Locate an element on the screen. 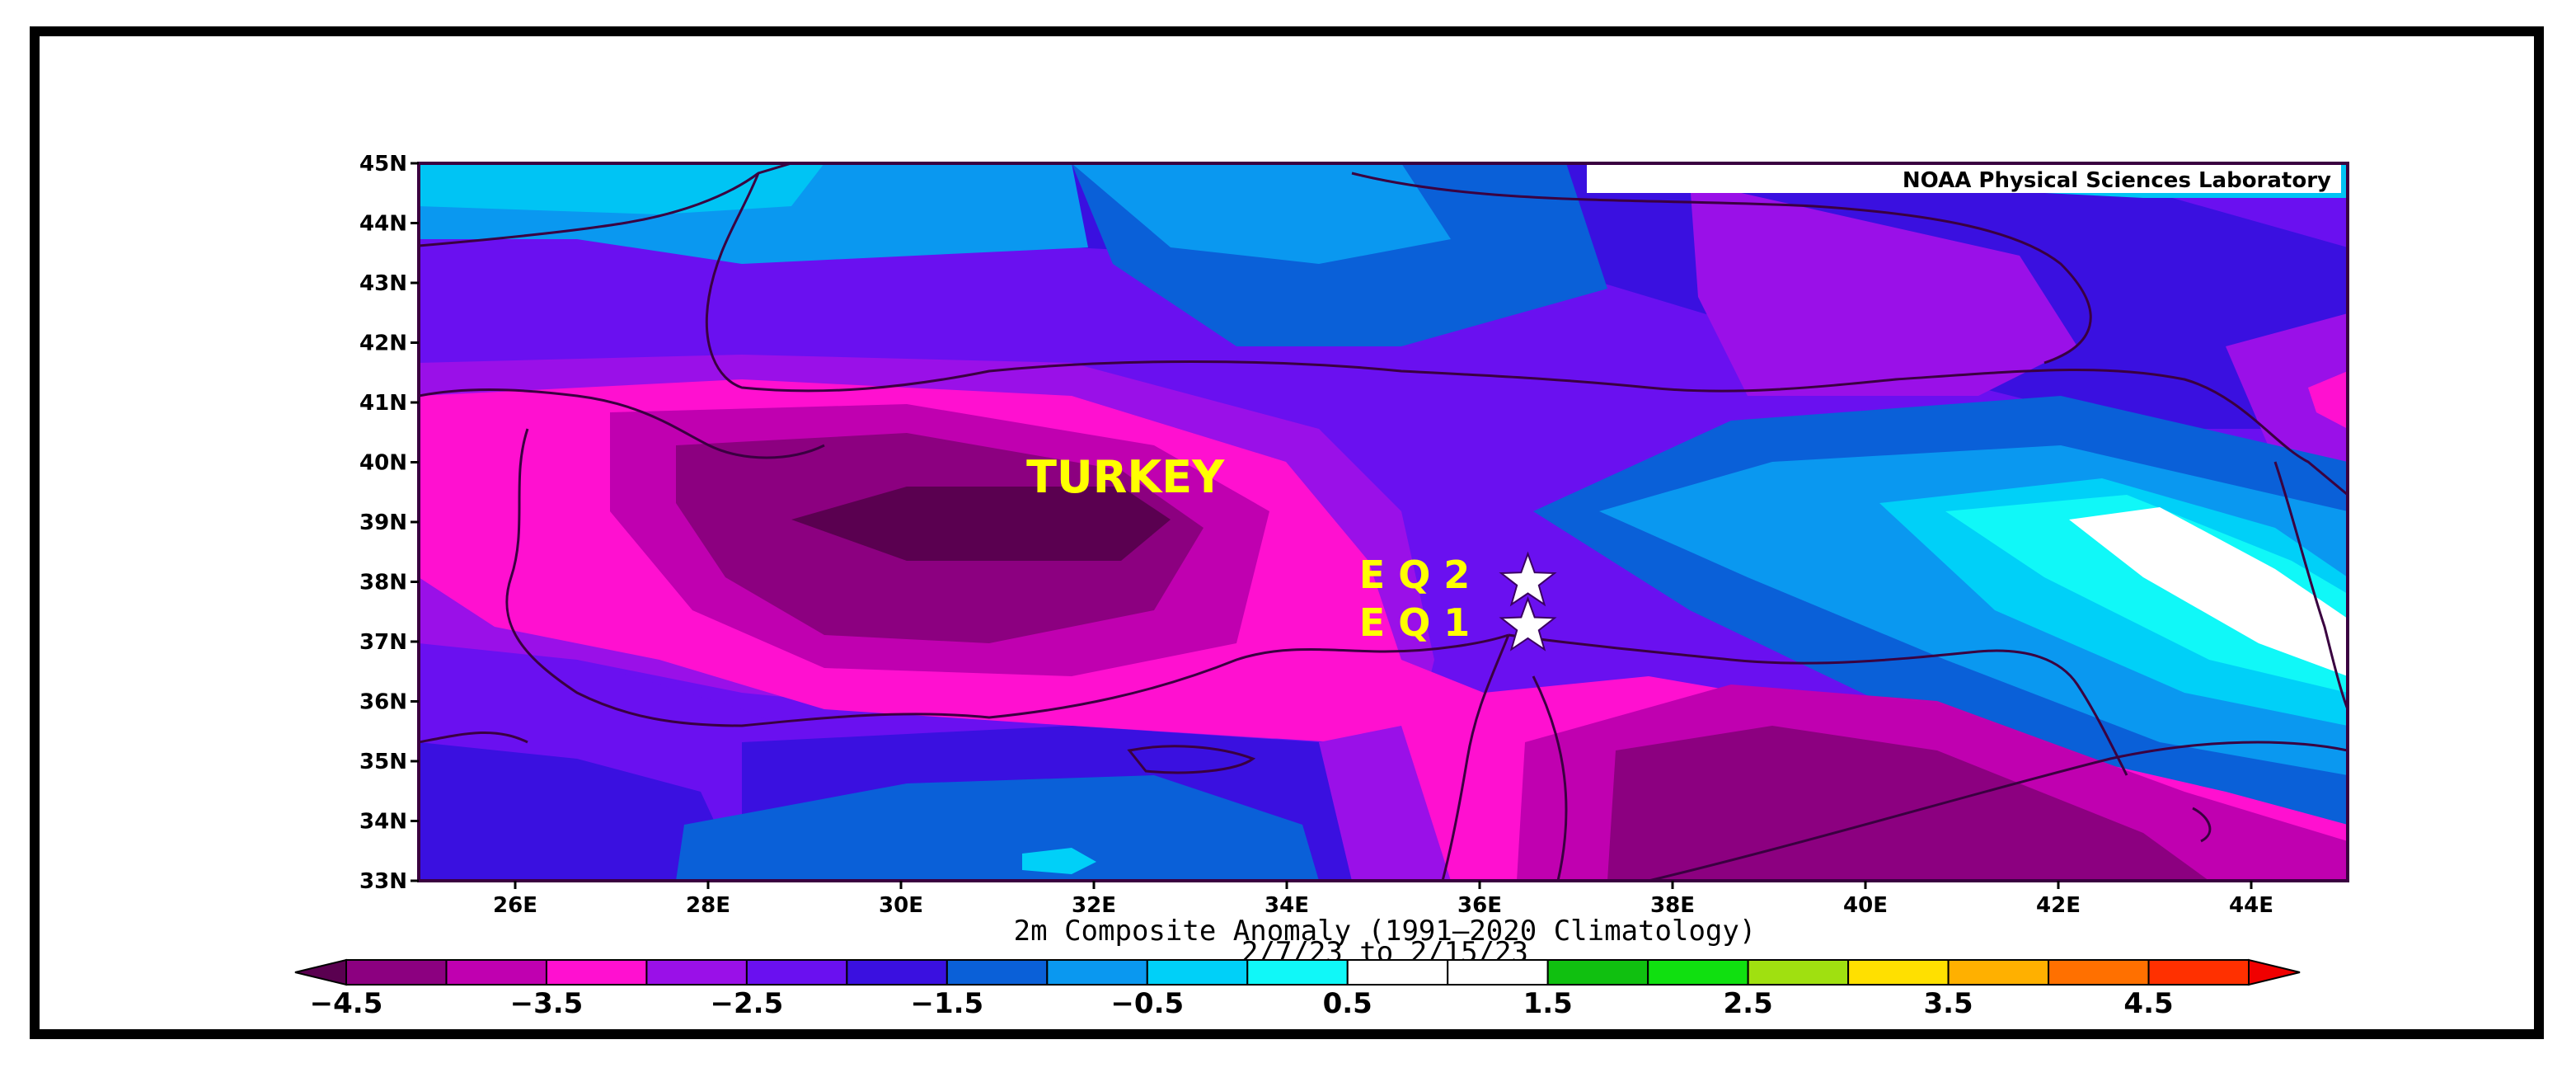 The width and height of the screenshot is (2576, 1082). lon-tick-label: 36E is located at coordinates (1479, 906).